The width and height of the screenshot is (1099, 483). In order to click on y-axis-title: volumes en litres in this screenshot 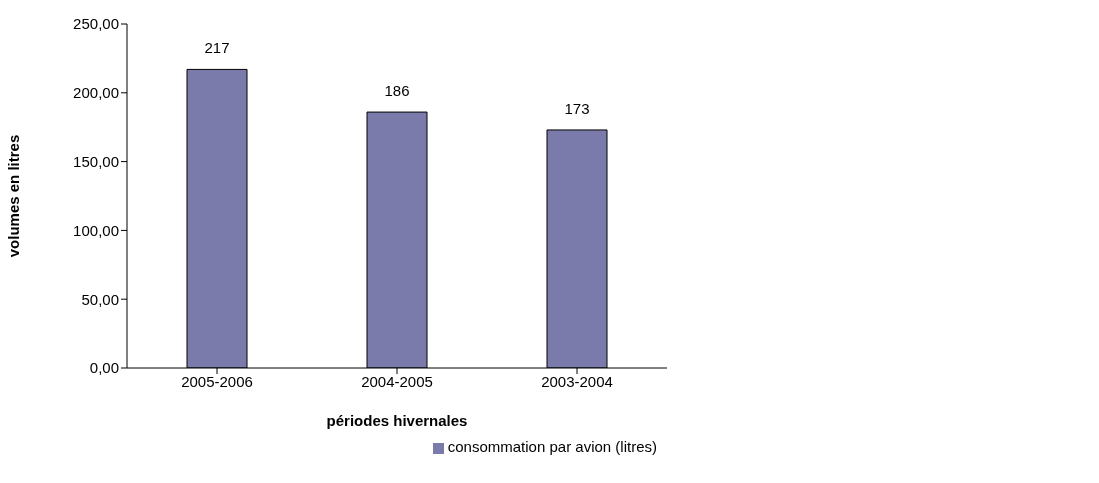, I will do `click(14, 196)`.